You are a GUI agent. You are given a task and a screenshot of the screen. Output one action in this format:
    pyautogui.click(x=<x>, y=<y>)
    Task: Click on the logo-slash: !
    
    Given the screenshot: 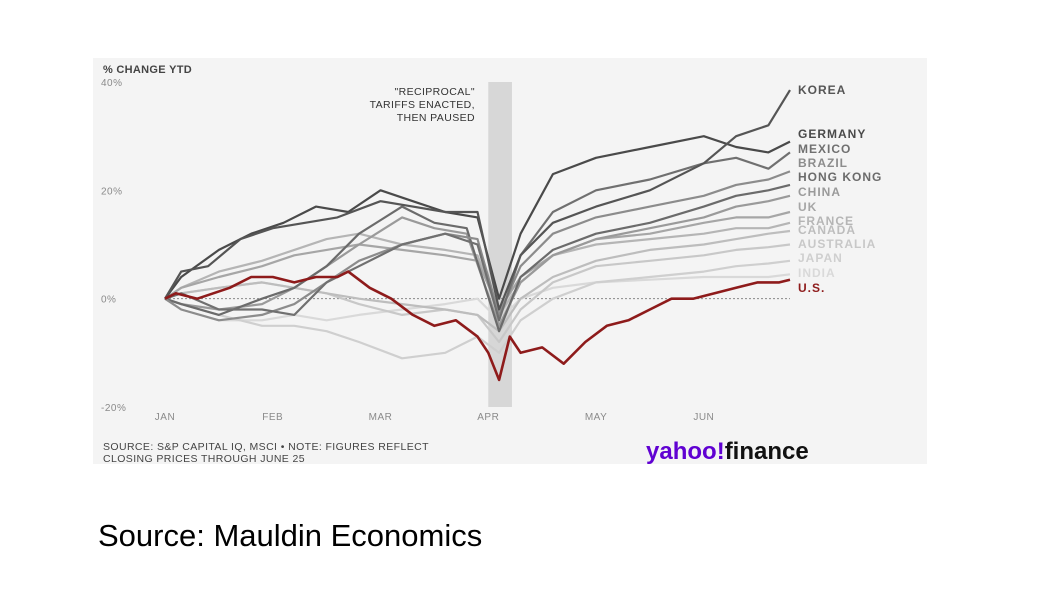 What is the action you would take?
    pyautogui.click(x=721, y=451)
    